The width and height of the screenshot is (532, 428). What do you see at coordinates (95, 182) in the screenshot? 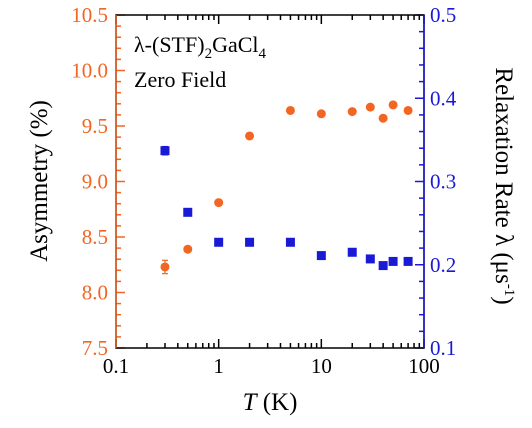
I see `left-tick-label: 9.0` at bounding box center [95, 182].